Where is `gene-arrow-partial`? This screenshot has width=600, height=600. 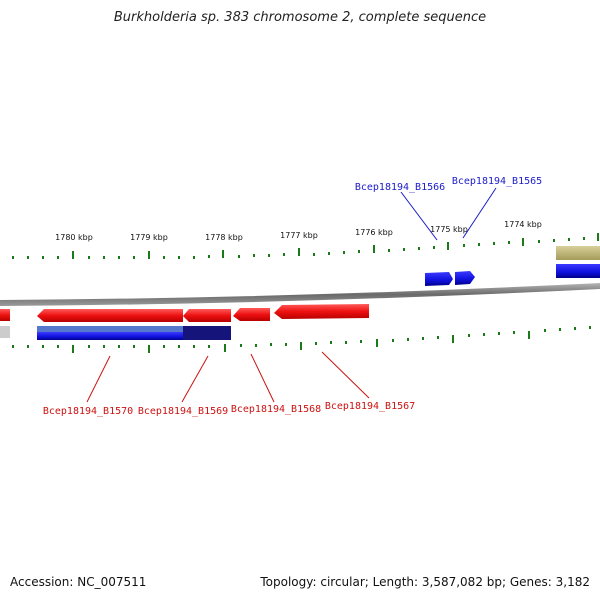
gene-arrow-partial is located at coordinates (5, 315).